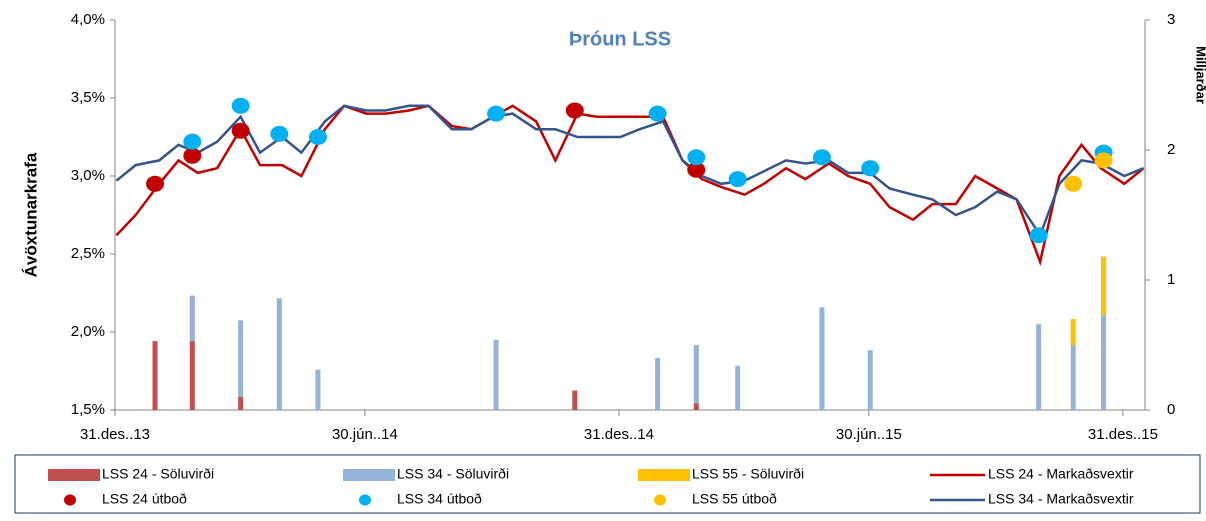 The height and width of the screenshot is (521, 1206). Describe the element at coordinates (439, 499) in the screenshot. I see `legend-label: LSS 34 útboð` at that location.